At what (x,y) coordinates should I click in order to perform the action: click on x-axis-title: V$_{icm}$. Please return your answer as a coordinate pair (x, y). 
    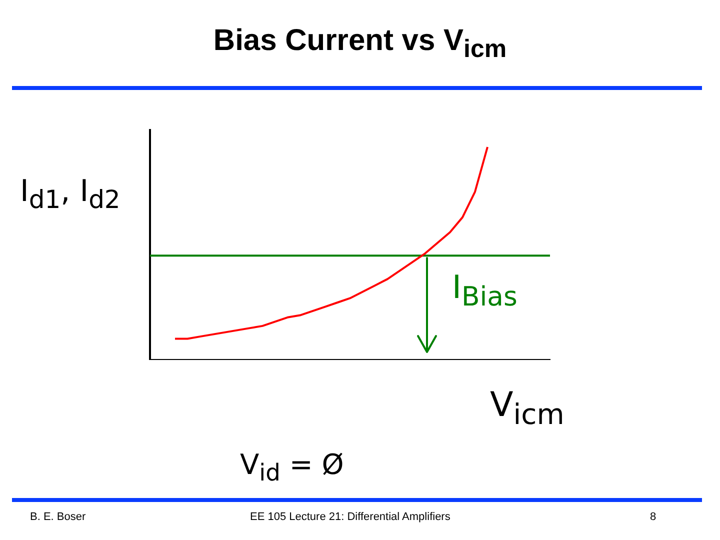
    Looking at the image, I should click on (527, 408).